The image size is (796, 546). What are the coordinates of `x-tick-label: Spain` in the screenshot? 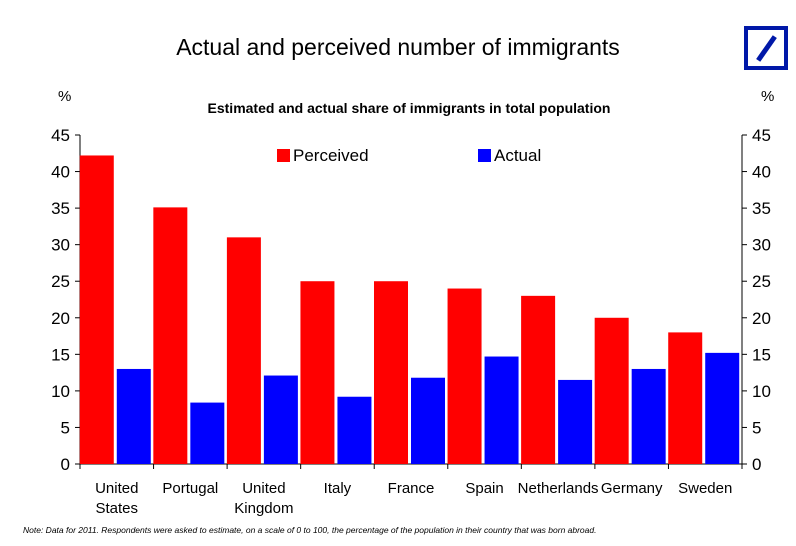 It's located at (484, 488).